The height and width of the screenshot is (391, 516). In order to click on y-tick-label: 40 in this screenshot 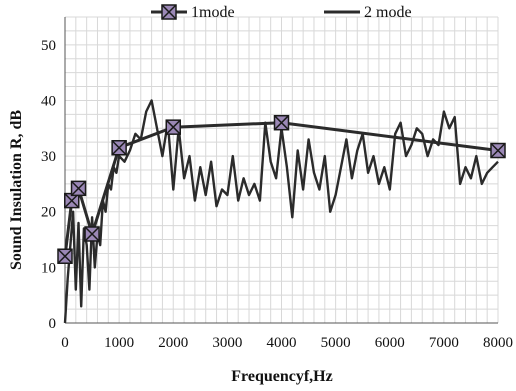, I will do `click(48, 101)`.